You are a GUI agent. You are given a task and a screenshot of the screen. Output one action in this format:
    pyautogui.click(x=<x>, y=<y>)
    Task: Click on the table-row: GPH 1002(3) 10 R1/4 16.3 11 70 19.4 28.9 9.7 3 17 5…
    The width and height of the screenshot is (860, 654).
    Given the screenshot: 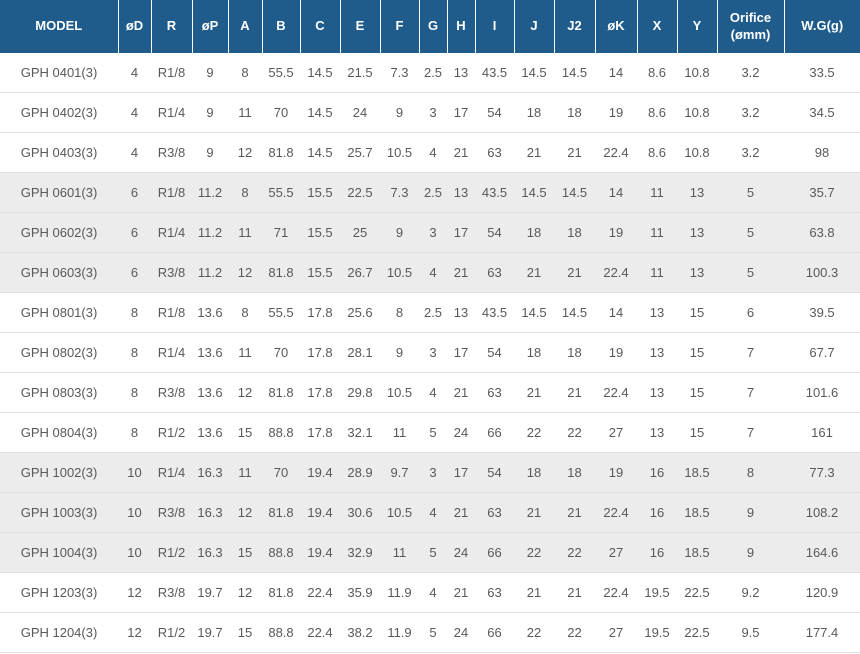 What is the action you would take?
    pyautogui.click(x=430, y=472)
    